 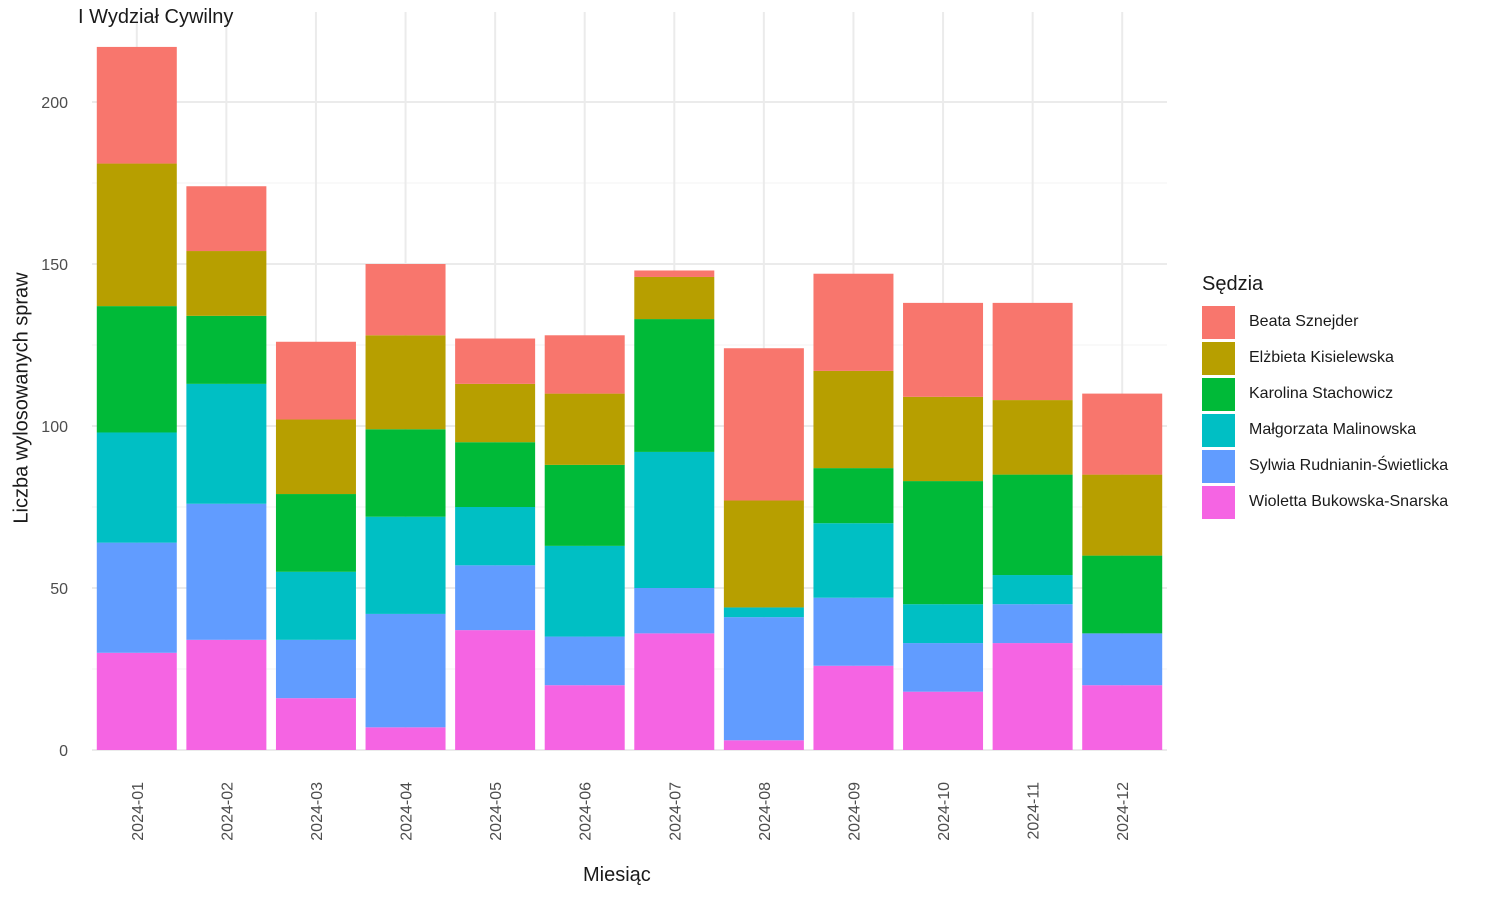 I want to click on legend-item: Wioletta Bukowska-Snarska, so click(x=1325, y=502).